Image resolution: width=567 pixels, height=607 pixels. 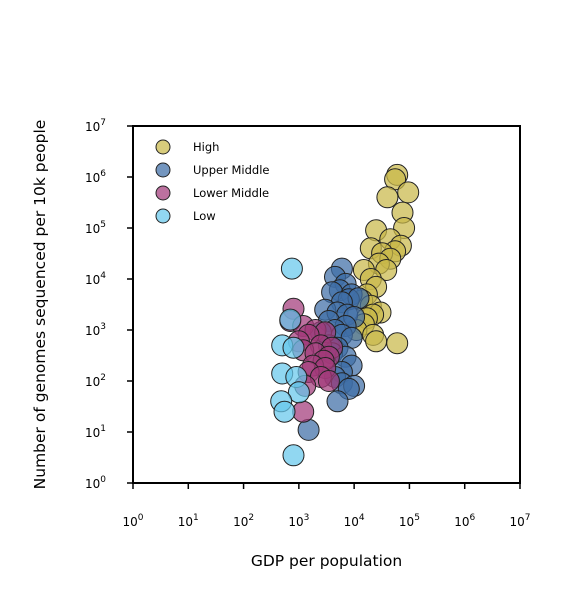 I want to click on legend-item: Lower Middle, so click(x=212, y=193).